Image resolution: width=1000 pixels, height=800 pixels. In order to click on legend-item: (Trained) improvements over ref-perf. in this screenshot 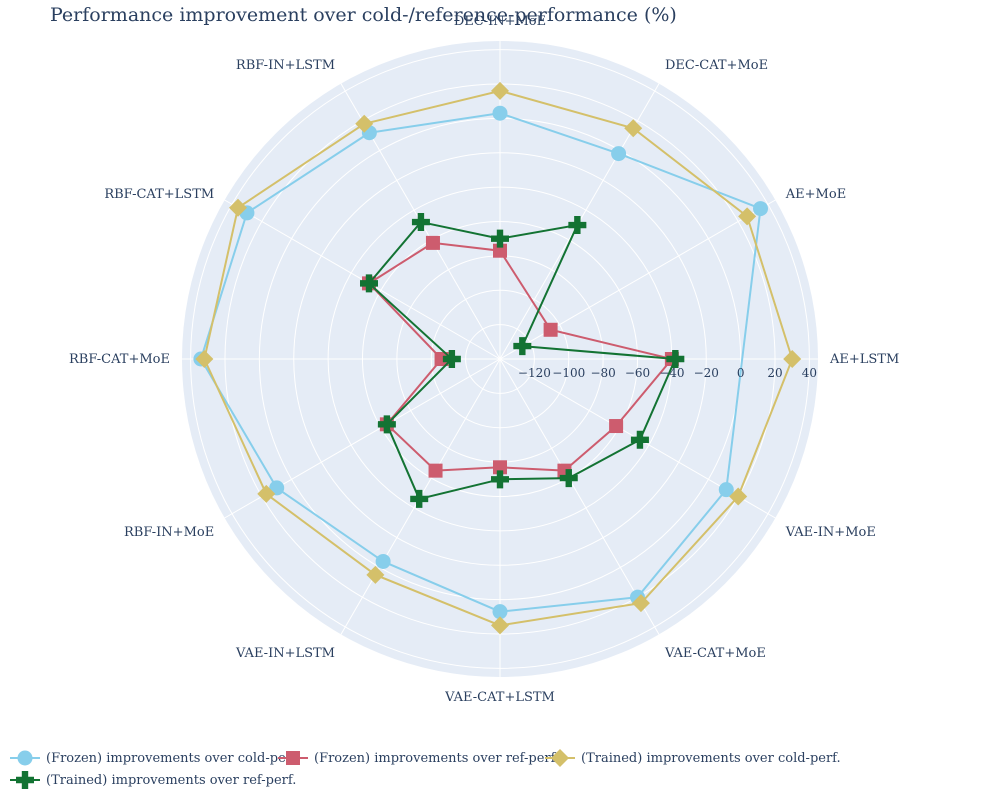, I will do `click(153, 780)`.